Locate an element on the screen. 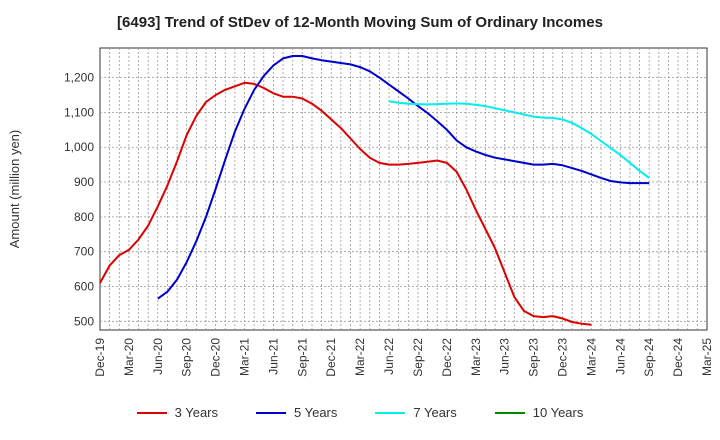  y-tick-label: 500 is located at coordinates (84, 321).